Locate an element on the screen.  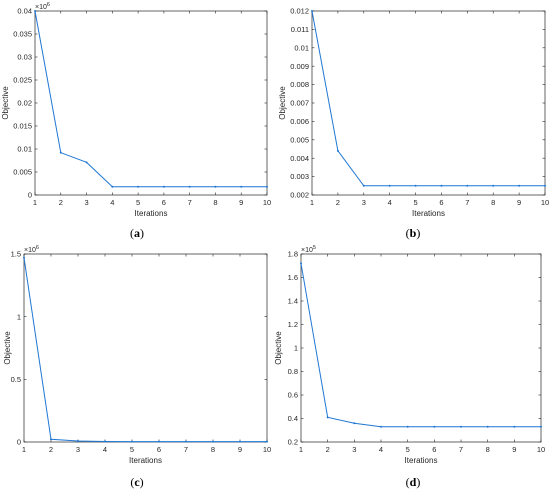
panel-caption: (b) is located at coordinates (413, 233).